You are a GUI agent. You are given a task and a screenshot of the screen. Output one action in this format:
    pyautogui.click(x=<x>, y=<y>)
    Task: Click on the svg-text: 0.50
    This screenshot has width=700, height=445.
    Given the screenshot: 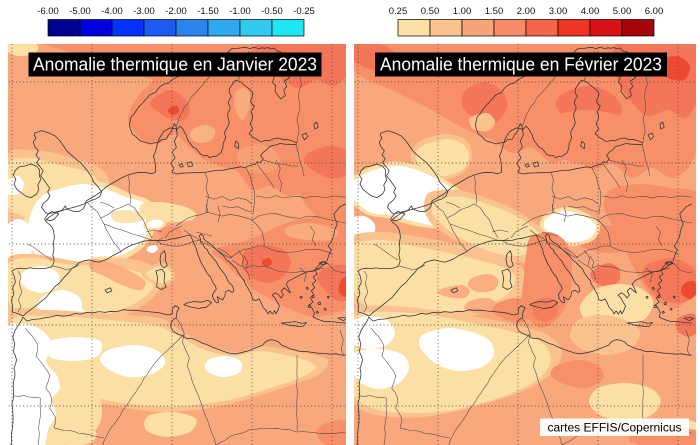 What is the action you would take?
    pyautogui.click(x=430, y=11)
    